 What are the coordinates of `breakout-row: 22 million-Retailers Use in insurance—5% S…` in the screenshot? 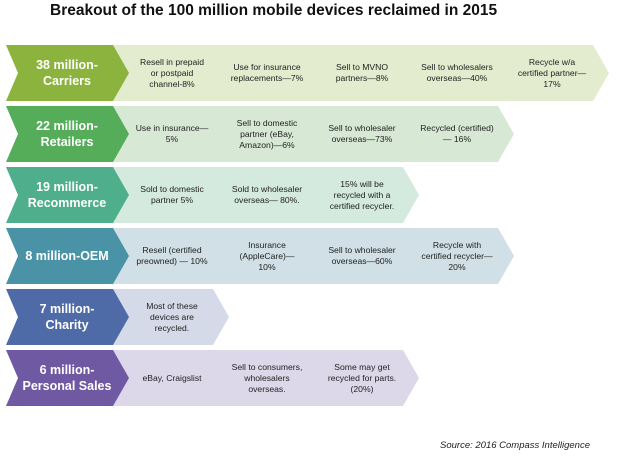 It's located at (310, 134).